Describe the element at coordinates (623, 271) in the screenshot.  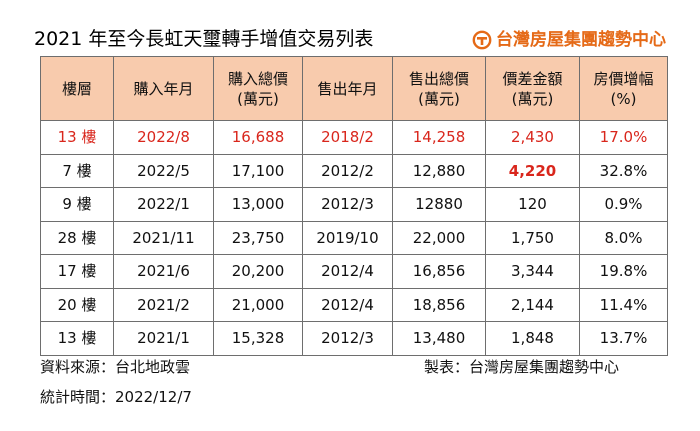
I see `cell-increase-pct: 19.8%` at that location.